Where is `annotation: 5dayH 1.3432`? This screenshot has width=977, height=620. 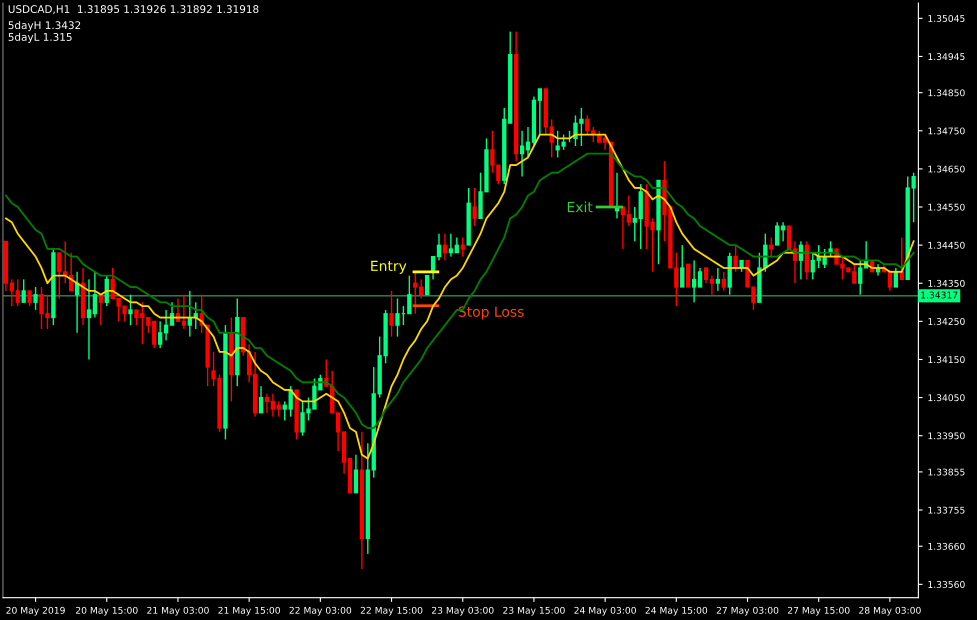
annotation: 5dayH 1.3432 is located at coordinates (44, 26).